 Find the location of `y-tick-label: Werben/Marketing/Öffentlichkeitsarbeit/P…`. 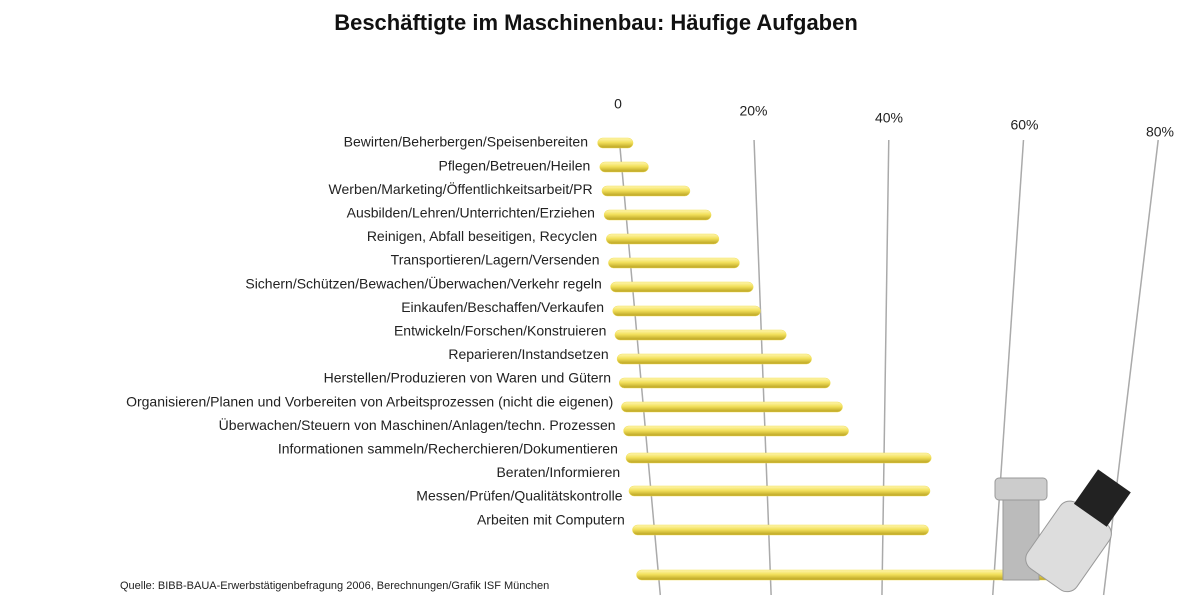

y-tick-label: Werben/Marketing/Öffentlichkeitsarbeit/P… is located at coordinates (461, 188).